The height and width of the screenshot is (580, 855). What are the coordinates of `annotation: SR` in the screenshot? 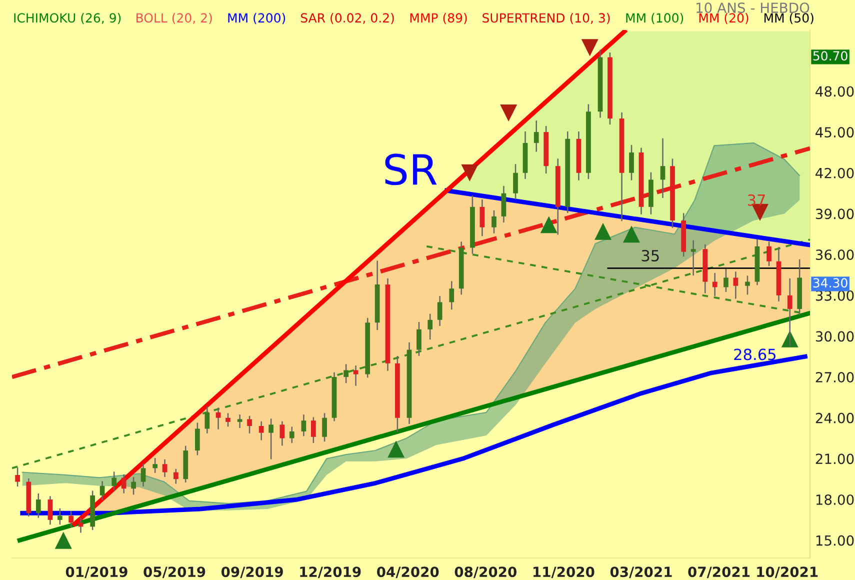 It's located at (411, 170).